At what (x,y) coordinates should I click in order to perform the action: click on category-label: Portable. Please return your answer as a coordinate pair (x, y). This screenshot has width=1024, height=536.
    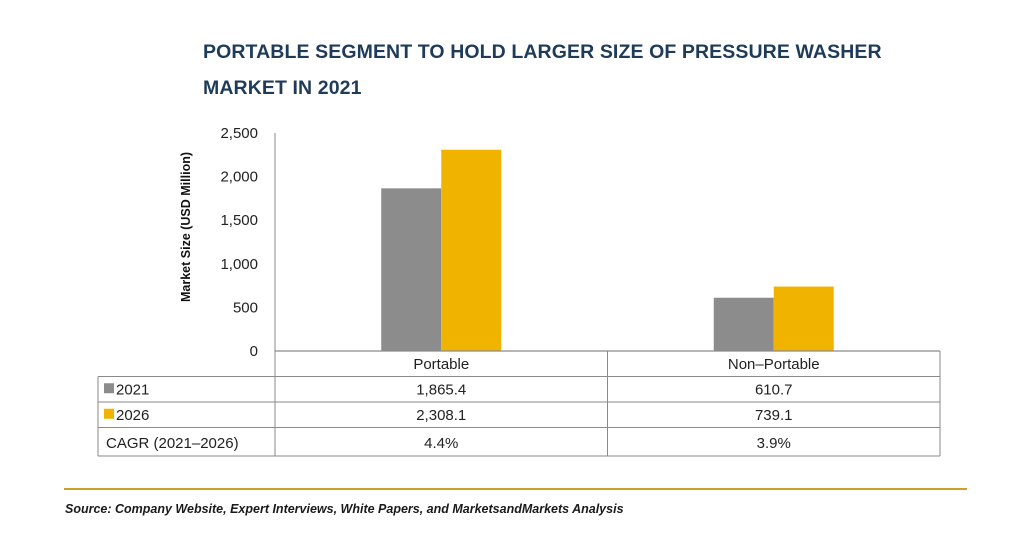
    Looking at the image, I should click on (441, 364).